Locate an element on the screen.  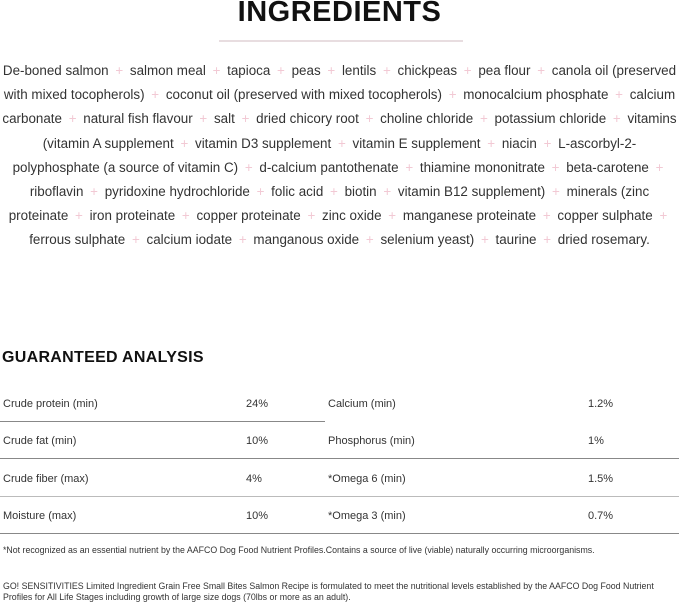
ingredient-item: De-boned salmon is located at coordinates (55, 70).